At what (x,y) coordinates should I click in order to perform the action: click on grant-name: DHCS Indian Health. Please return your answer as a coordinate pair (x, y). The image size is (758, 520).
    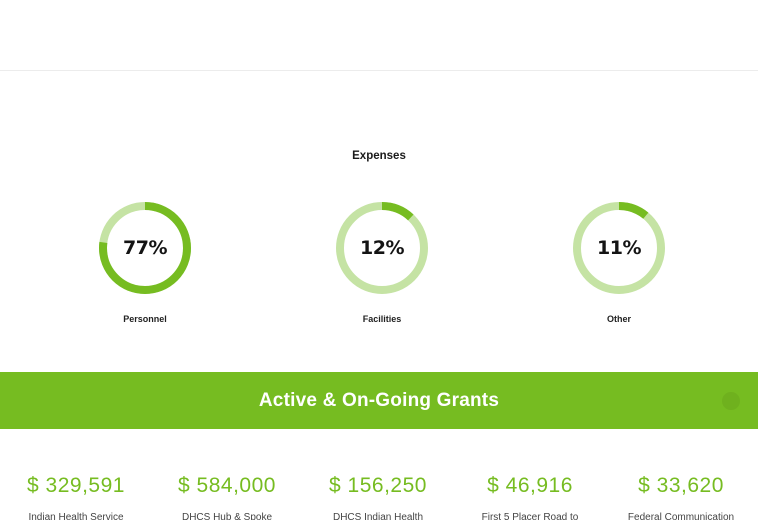
    Looking at the image, I should click on (378, 516).